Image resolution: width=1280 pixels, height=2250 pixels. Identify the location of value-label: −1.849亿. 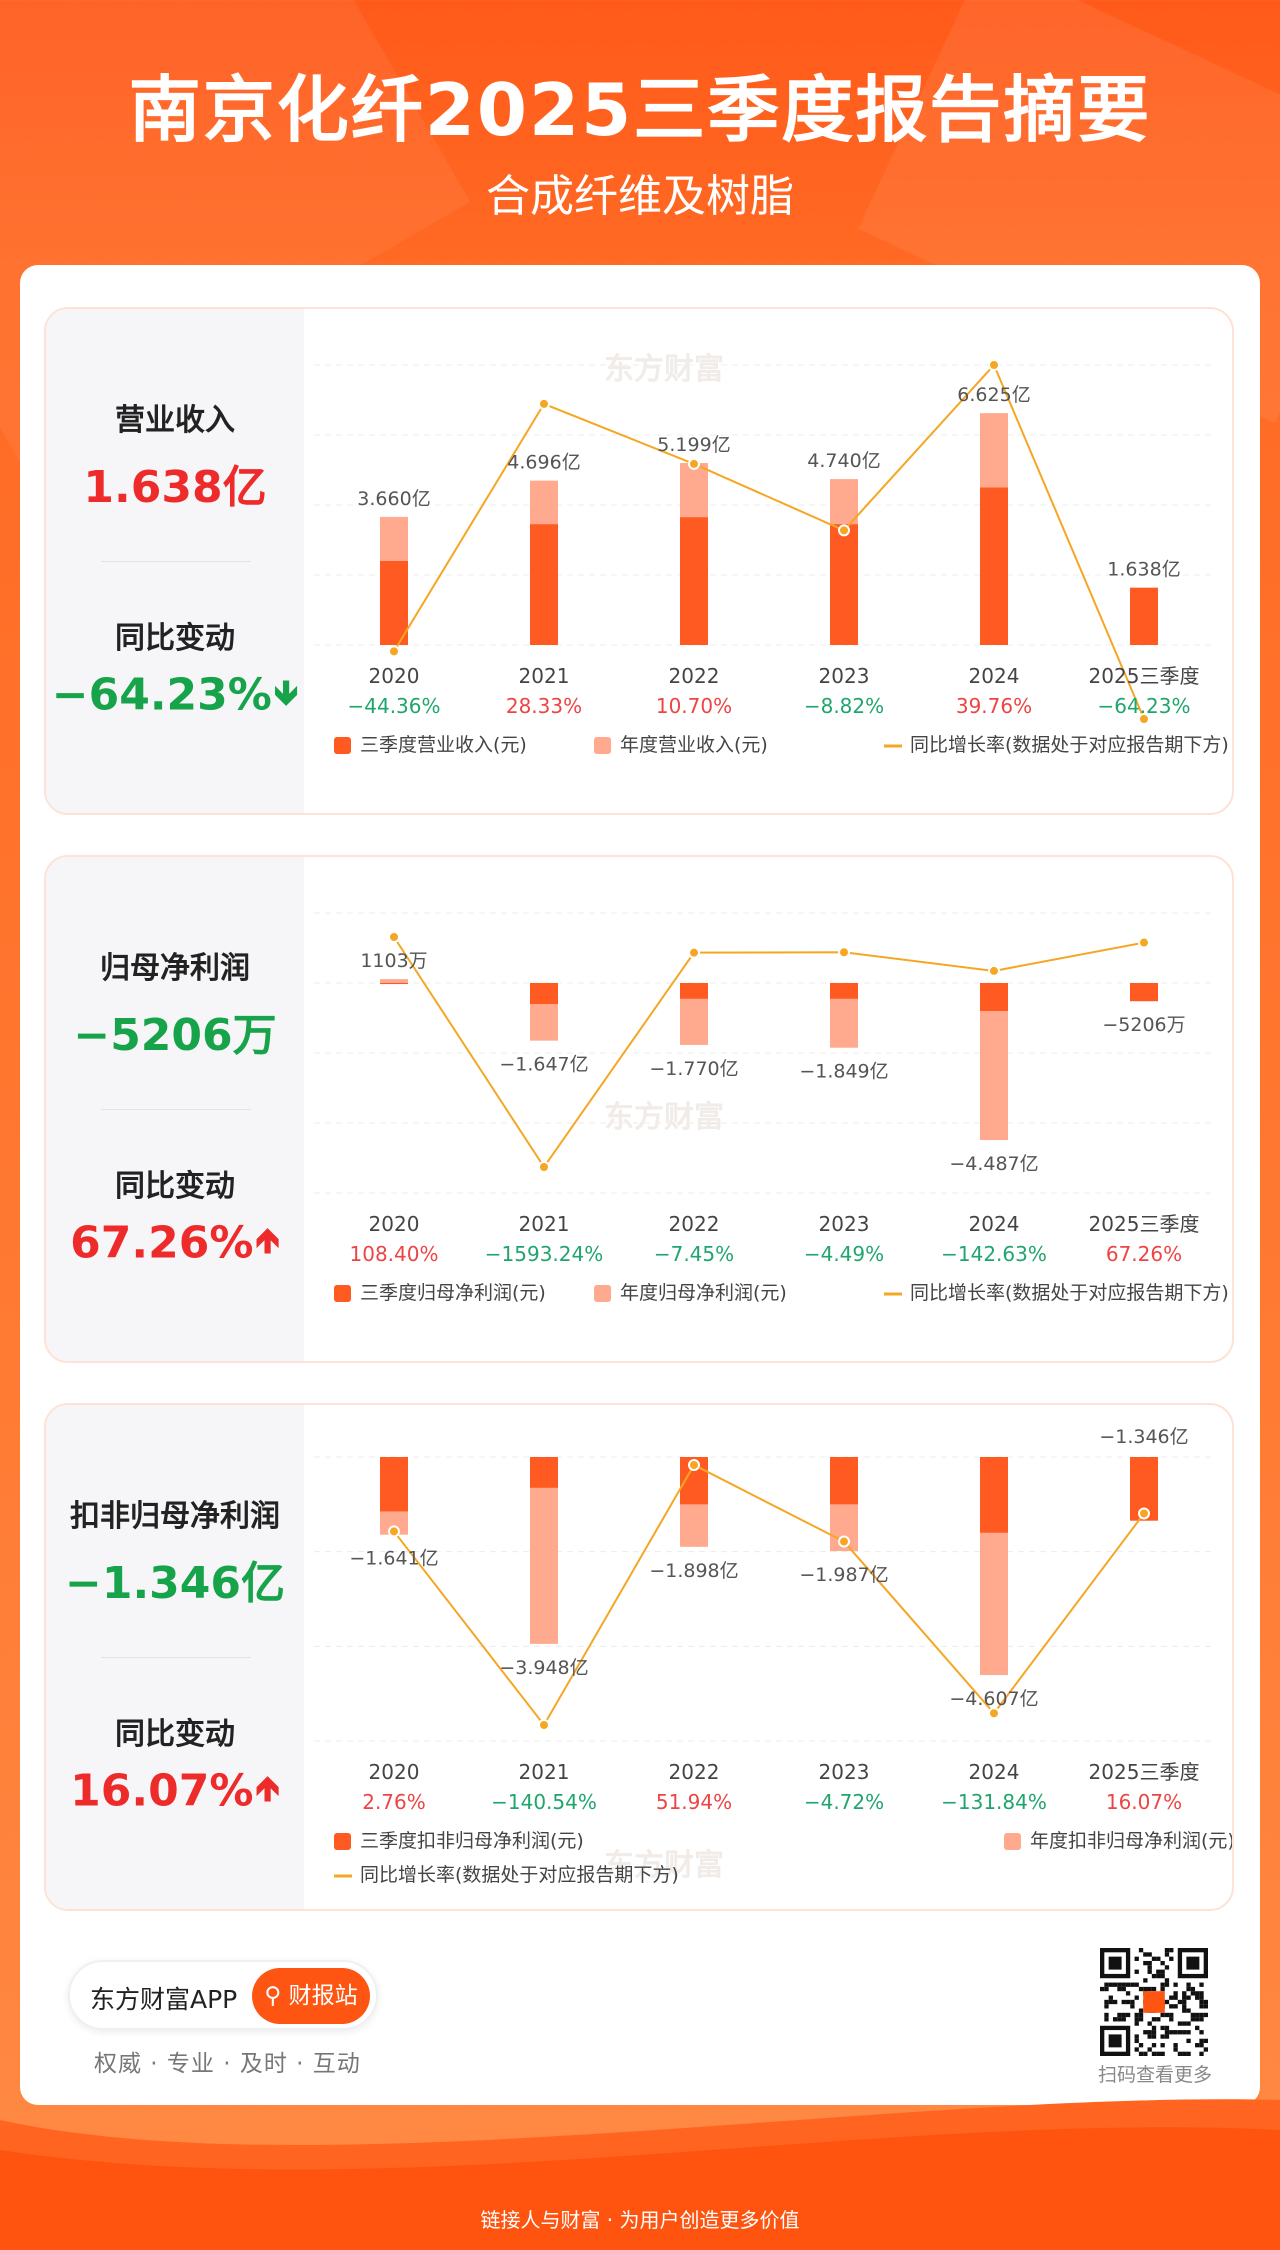
(843, 1072).